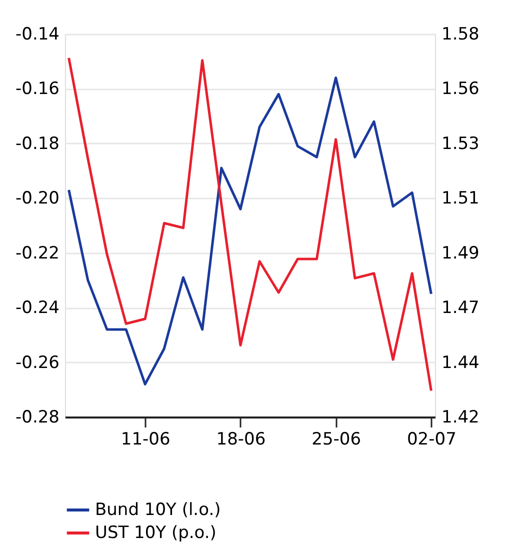 This screenshot has height=546, width=514. I want to click on y-tick-label: -0.26, so click(38, 362).